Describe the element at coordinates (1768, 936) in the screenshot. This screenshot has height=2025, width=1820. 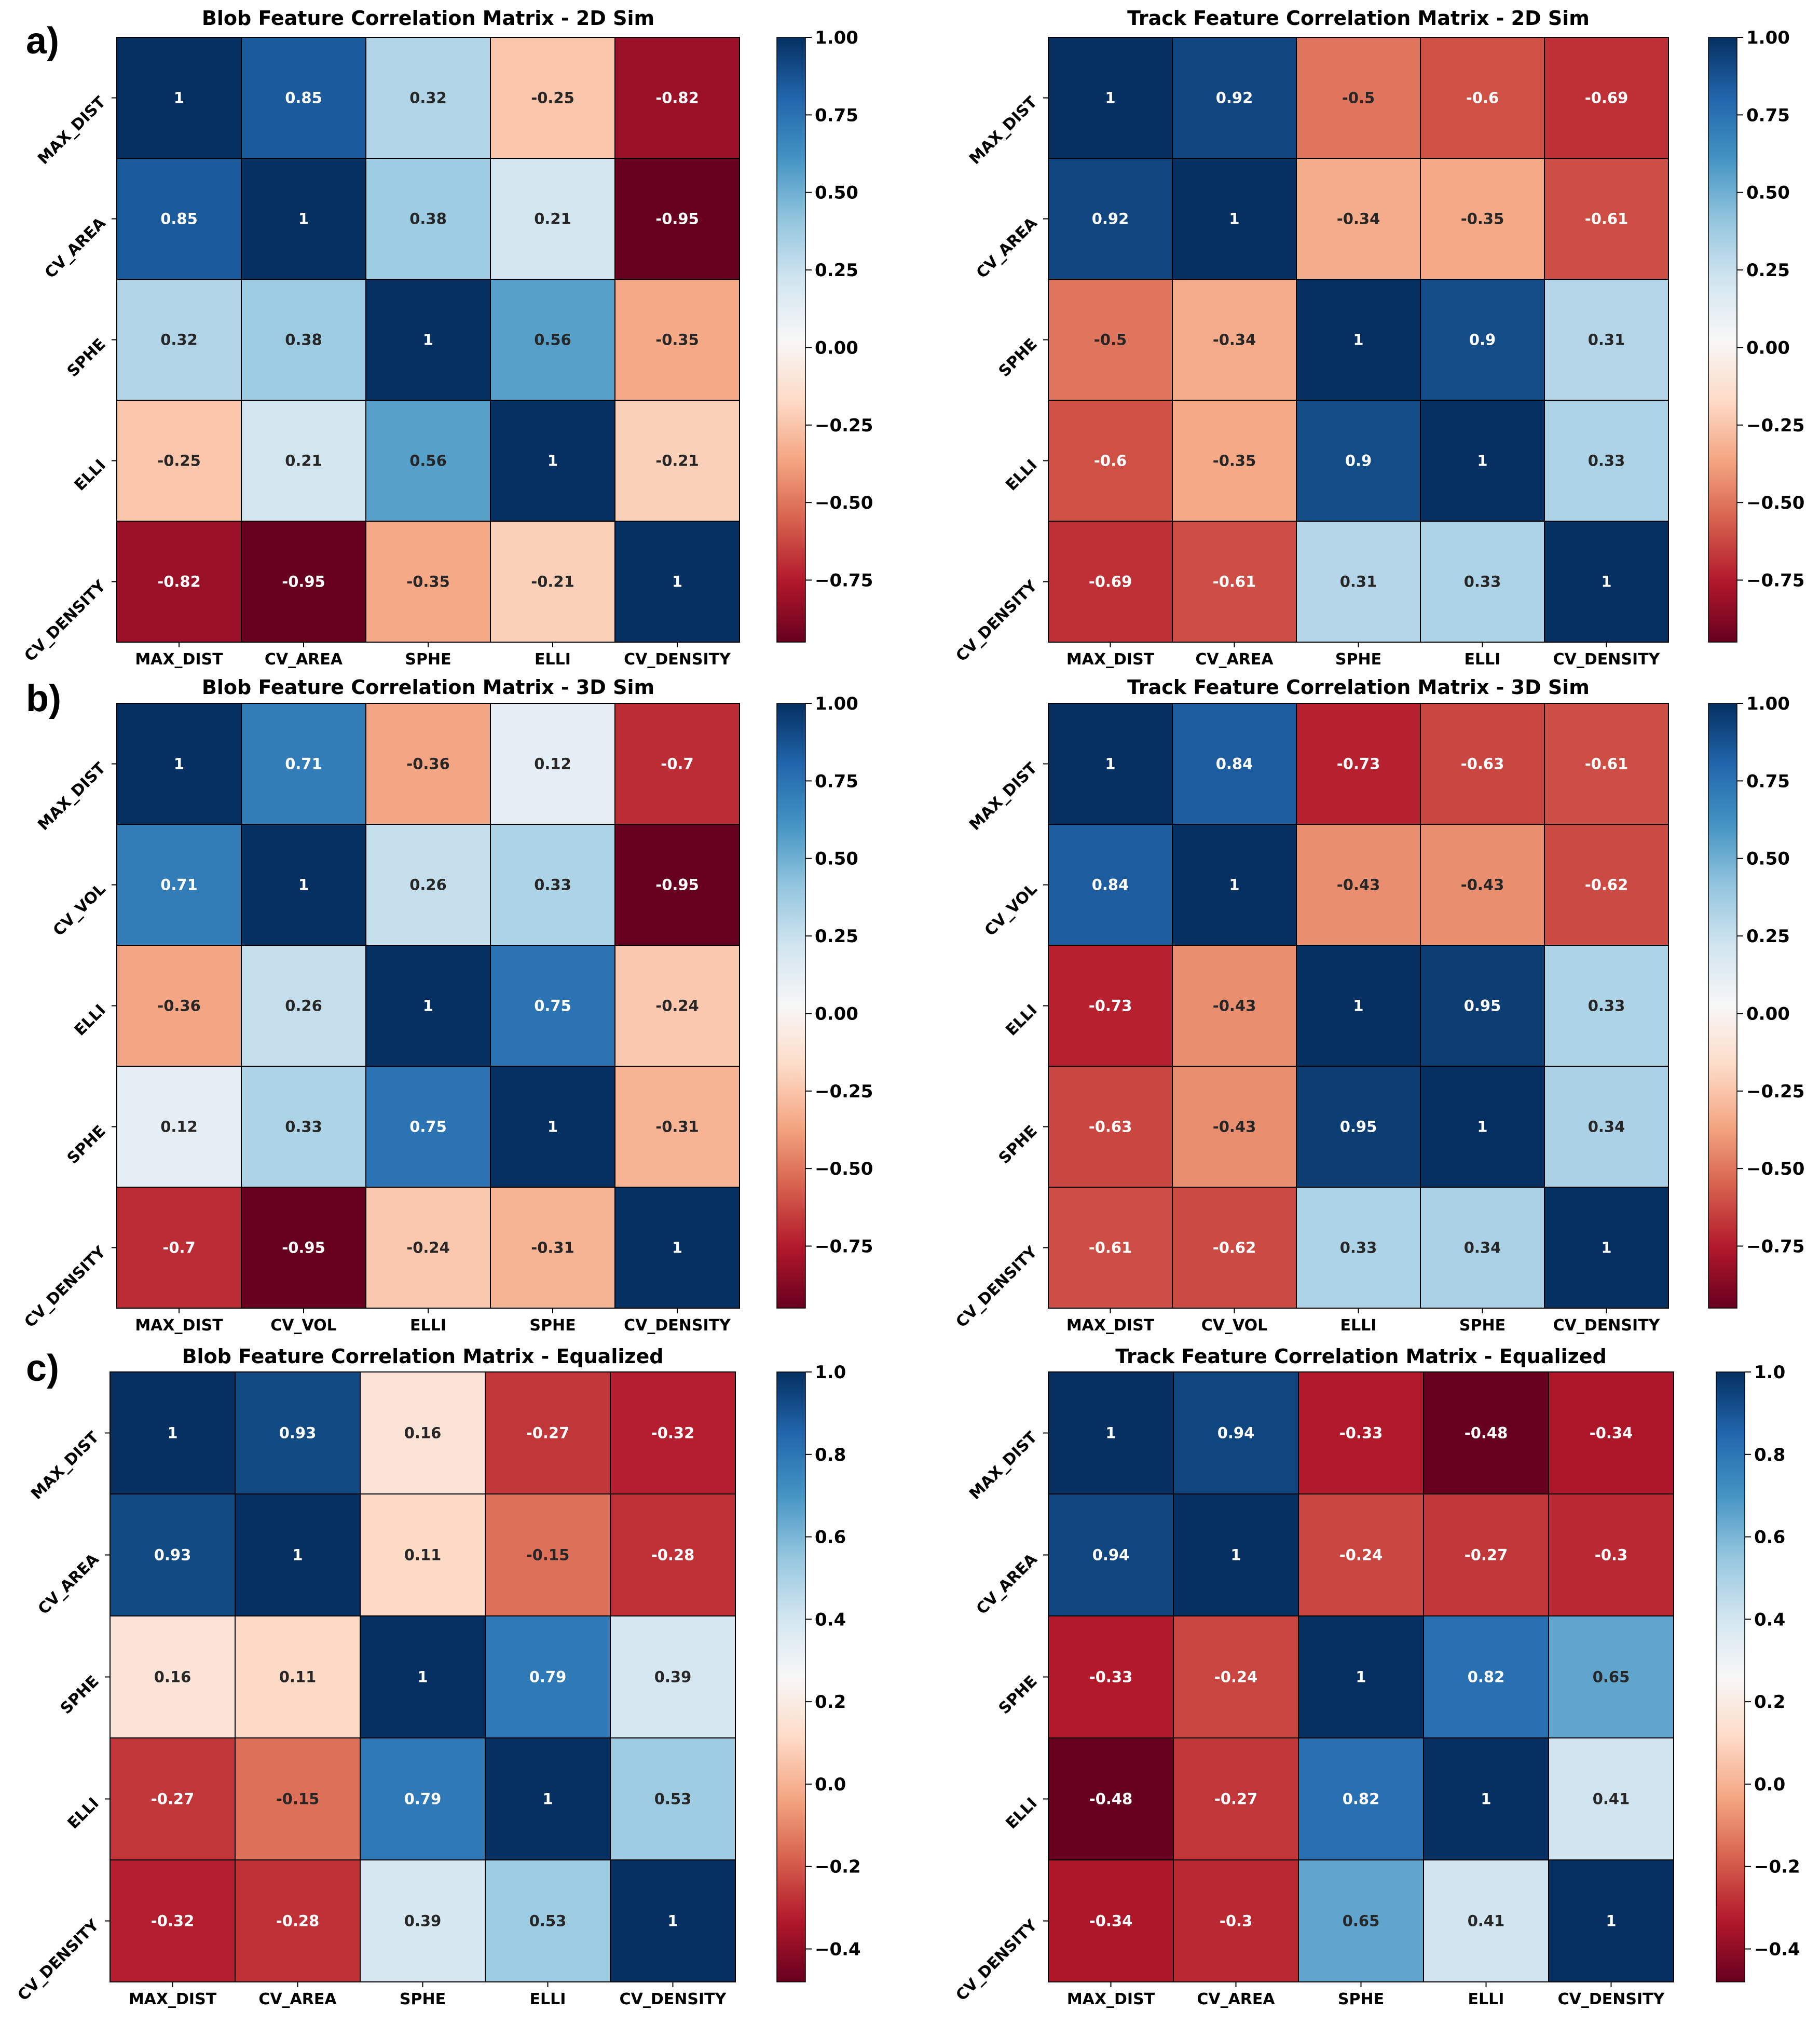
I see `colorbar-tick-label: 0.25` at that location.